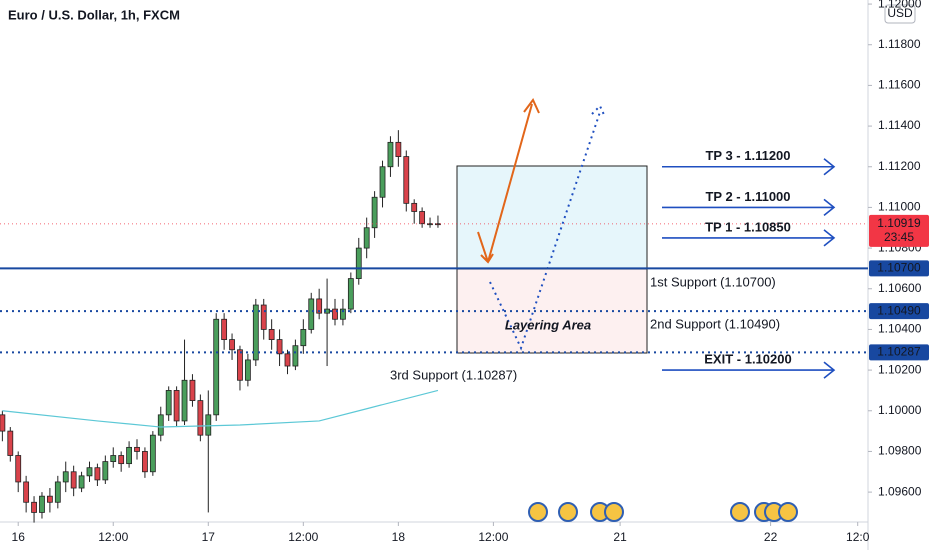 The width and height of the screenshot is (932, 550). Describe the element at coordinates (747, 196) in the screenshot. I see `target-label: TP 2 - 1.11000` at that location.